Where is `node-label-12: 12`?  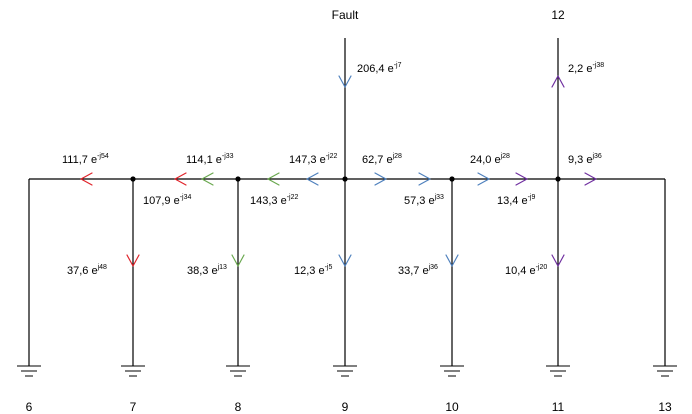
node-label-12: 12 is located at coordinates (558, 15).